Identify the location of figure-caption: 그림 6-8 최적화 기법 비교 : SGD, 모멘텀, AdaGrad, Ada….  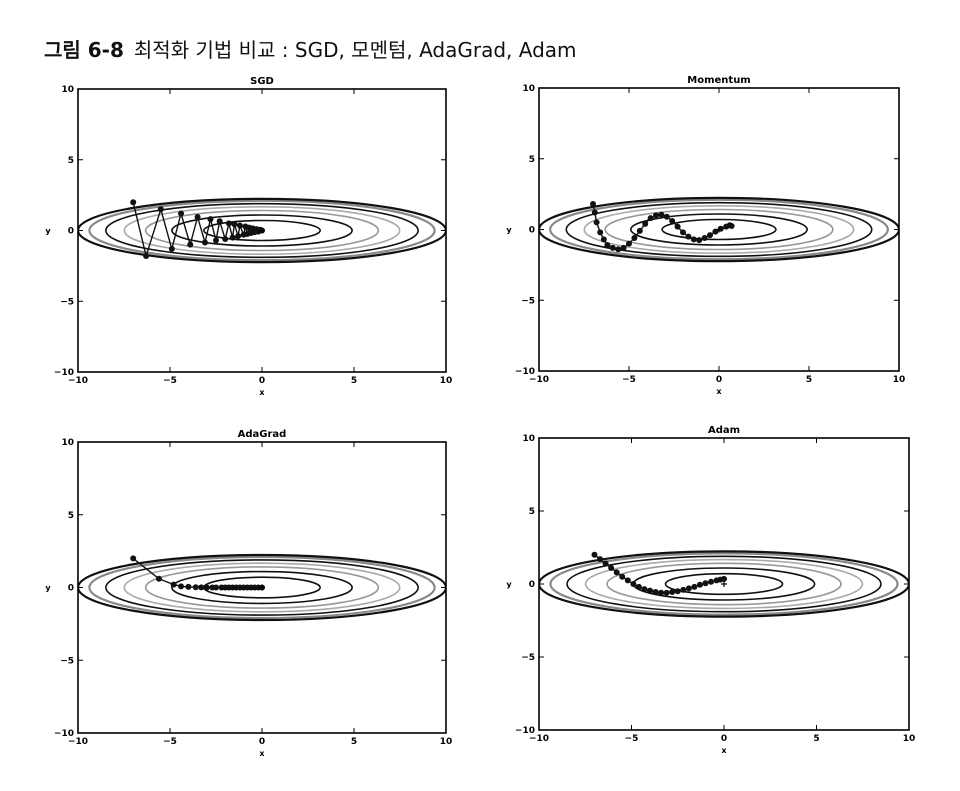
(310, 48).